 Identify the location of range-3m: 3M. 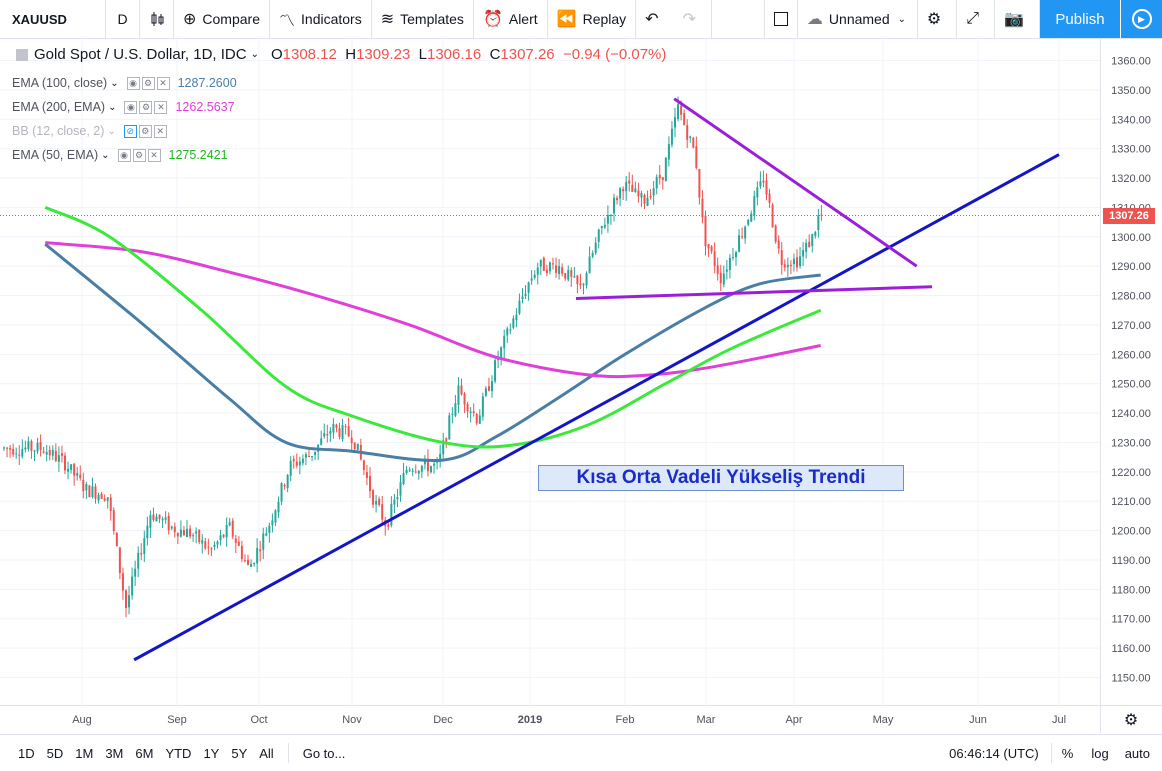
(114, 753).